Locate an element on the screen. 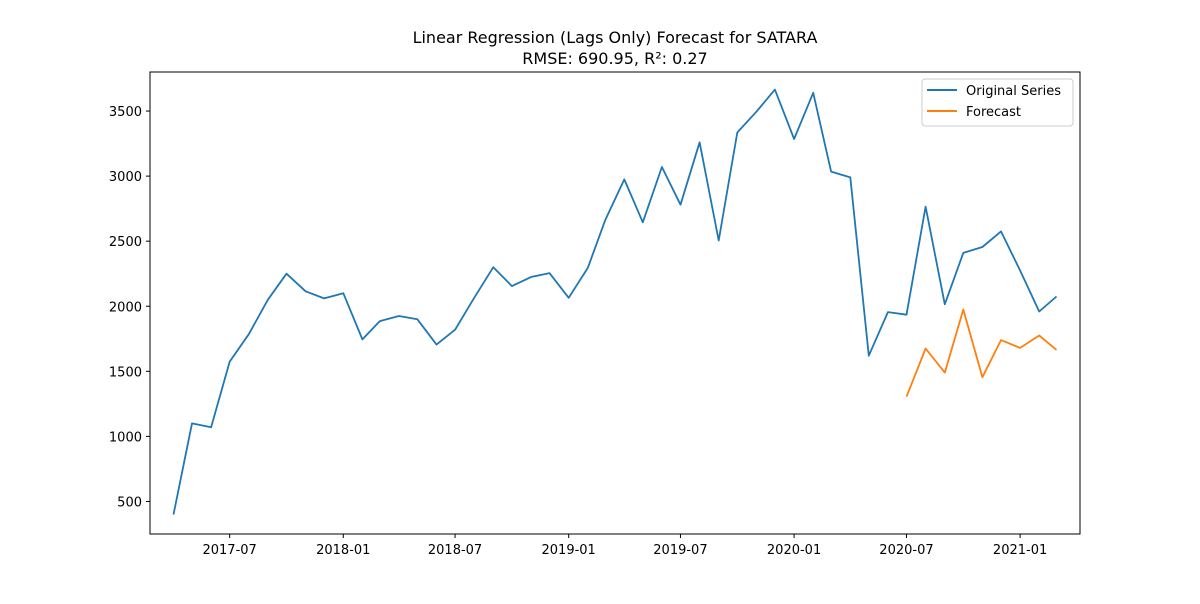  y-tick-label: 3000 is located at coordinates (125, 177).